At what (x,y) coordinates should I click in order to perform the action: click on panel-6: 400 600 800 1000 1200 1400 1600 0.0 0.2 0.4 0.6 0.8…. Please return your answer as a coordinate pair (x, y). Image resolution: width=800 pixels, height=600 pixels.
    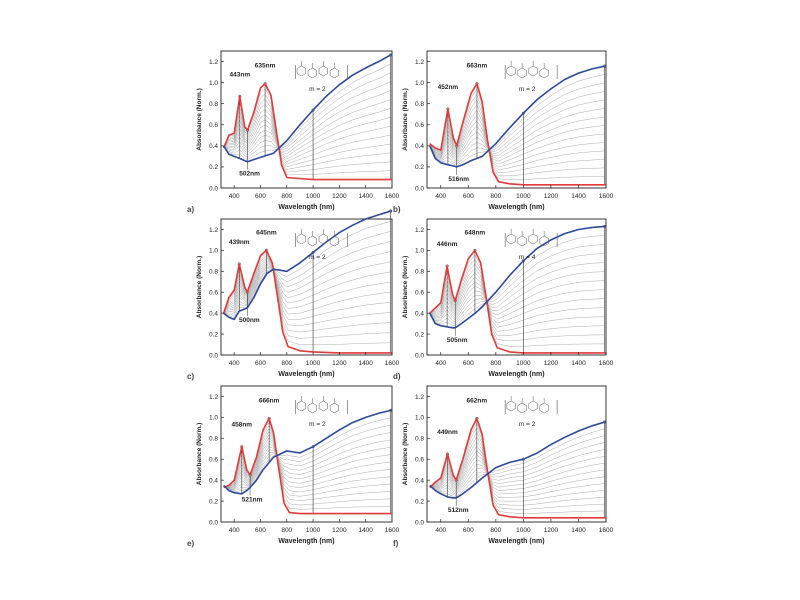
    Looking at the image, I should click on (503, 466).